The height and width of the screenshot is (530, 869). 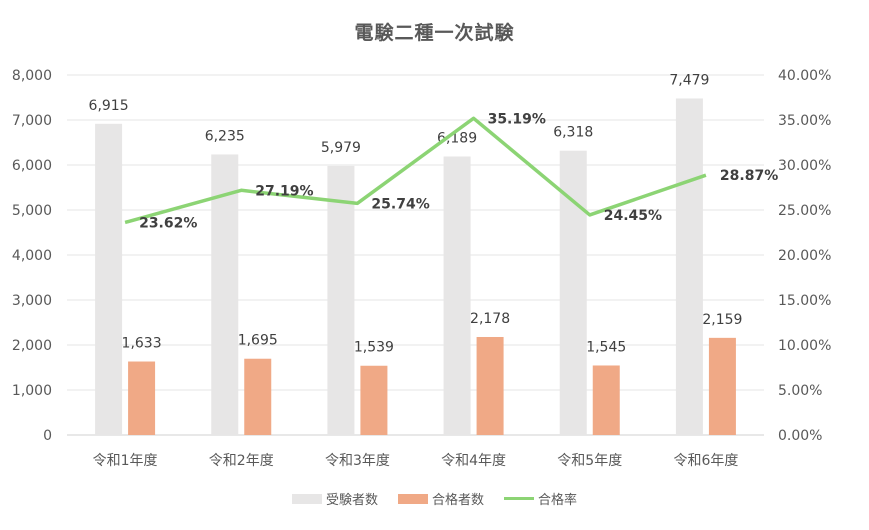 I want to click on legend-item-examinees: 受験者数, so click(x=334, y=498).